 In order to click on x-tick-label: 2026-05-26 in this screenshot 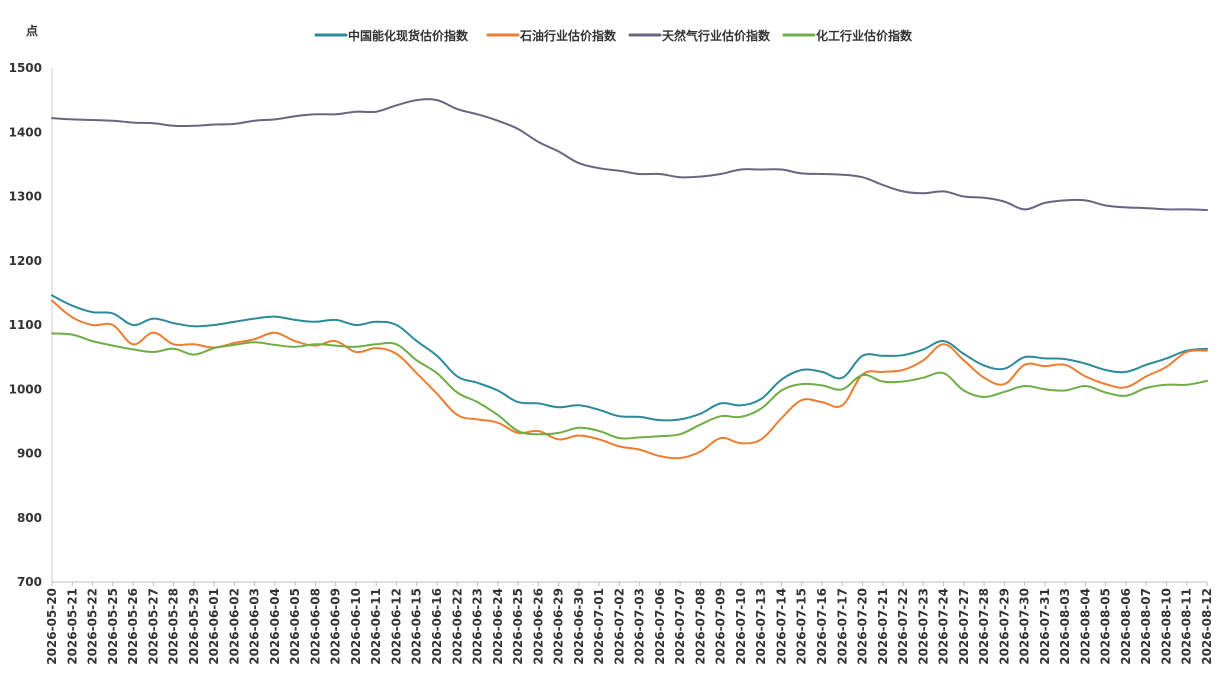, I will do `click(133, 626)`.